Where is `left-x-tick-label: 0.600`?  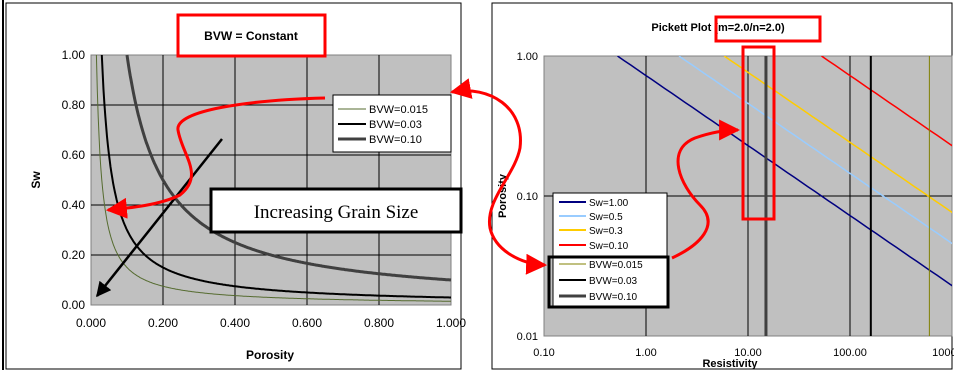
left-x-tick-label: 0.600 is located at coordinates (307, 323).